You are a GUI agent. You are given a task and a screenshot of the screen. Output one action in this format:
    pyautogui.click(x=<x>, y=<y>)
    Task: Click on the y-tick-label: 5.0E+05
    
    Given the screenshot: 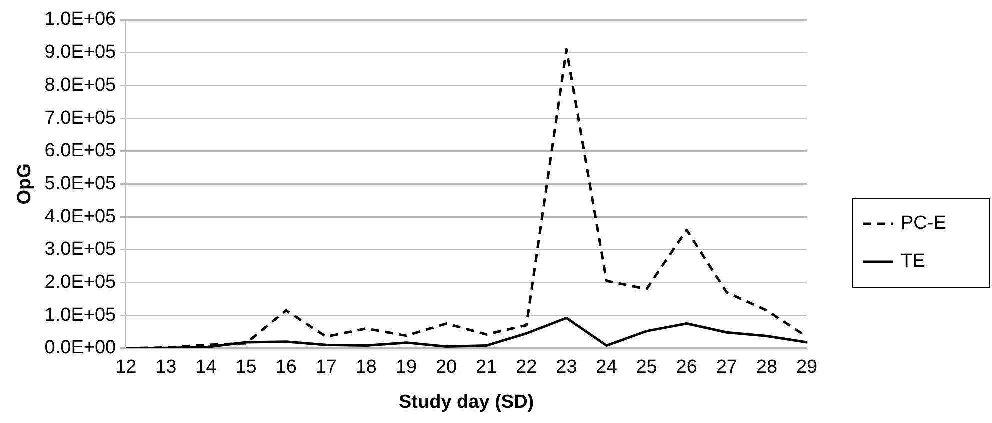 What is the action you would take?
    pyautogui.click(x=80, y=183)
    